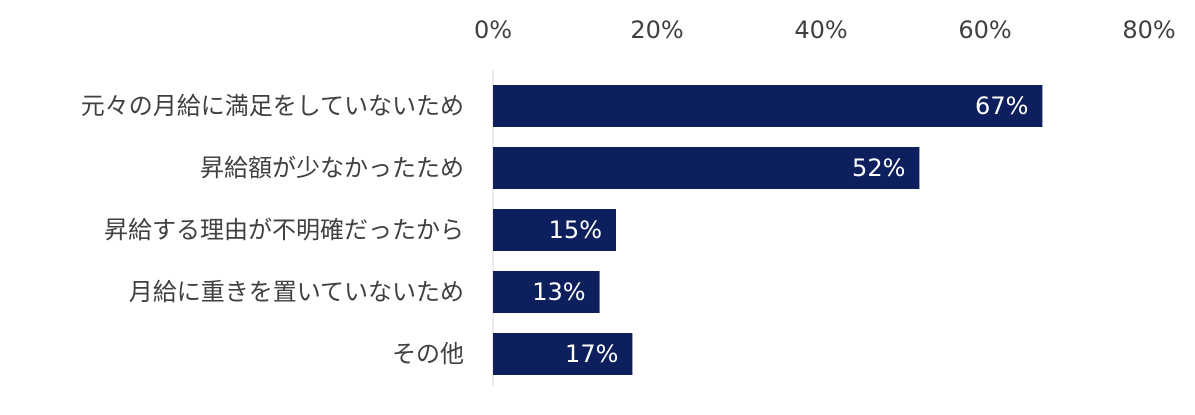 The height and width of the screenshot is (415, 1195). Describe the element at coordinates (558, 292) in the screenshot. I see `bar-value-label: 13%` at that location.